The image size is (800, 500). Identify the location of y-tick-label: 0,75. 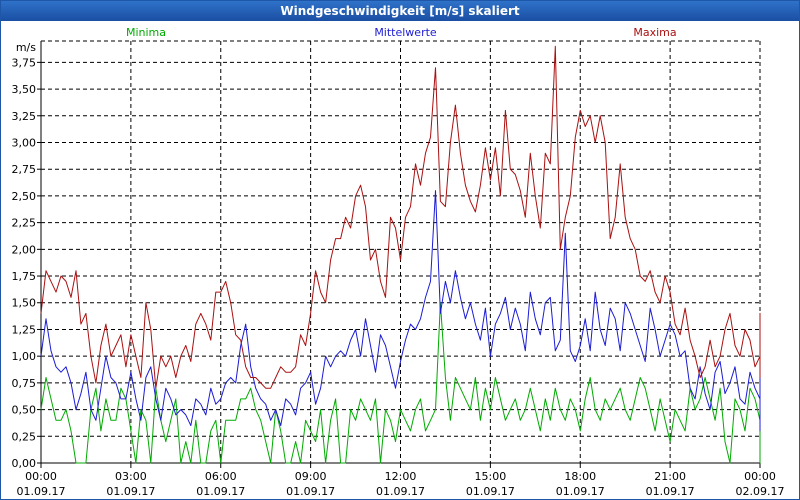
(24, 383).